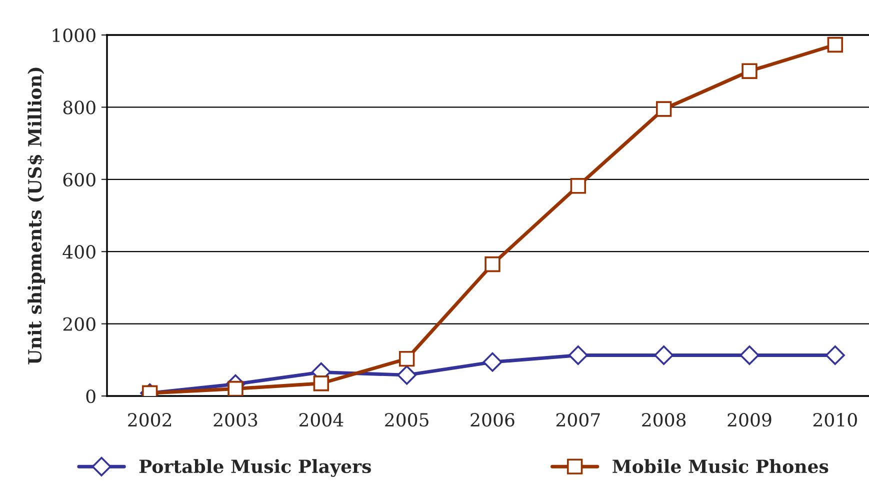 The height and width of the screenshot is (490, 869). I want to click on x-tick-label: 2009, so click(750, 419).